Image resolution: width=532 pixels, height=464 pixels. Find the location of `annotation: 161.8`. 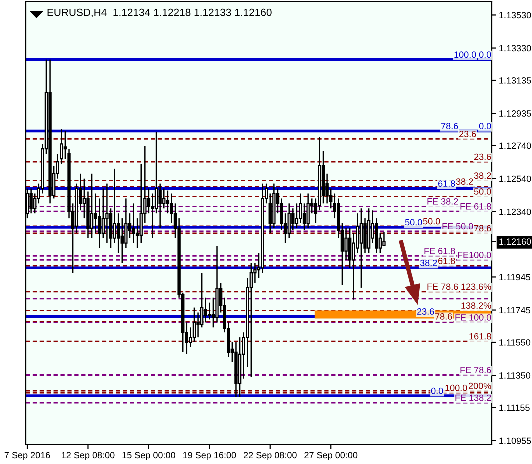

annotation: 161.8 is located at coordinates (481, 336).